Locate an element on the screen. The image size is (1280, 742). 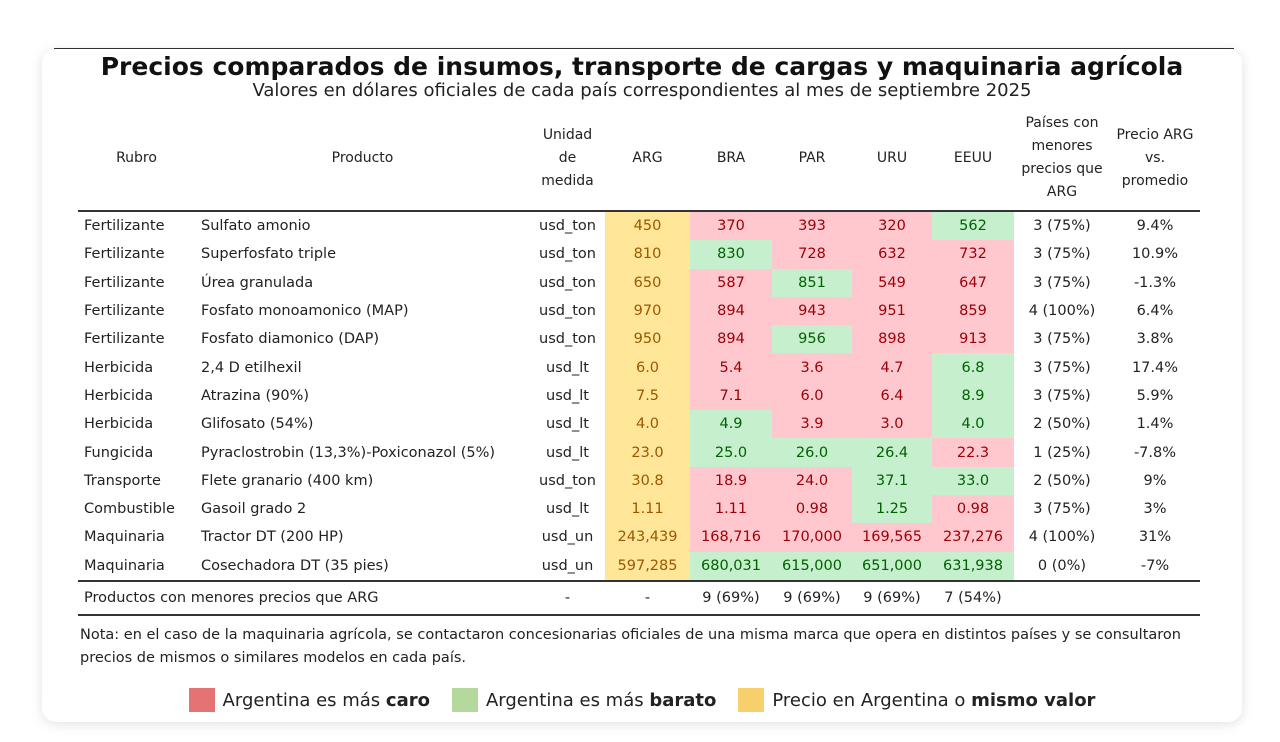
vs-cell: 9.4% is located at coordinates (1155, 226).